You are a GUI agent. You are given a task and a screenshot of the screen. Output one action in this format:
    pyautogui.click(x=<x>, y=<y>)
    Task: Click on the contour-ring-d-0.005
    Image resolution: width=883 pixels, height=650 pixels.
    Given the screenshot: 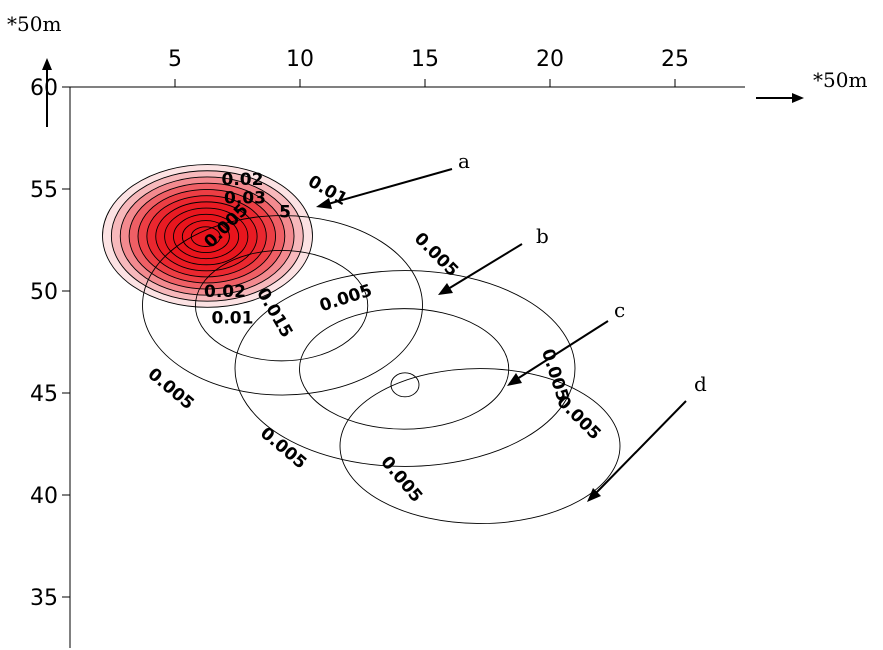 What is the action you would take?
    pyautogui.click(x=480, y=446)
    